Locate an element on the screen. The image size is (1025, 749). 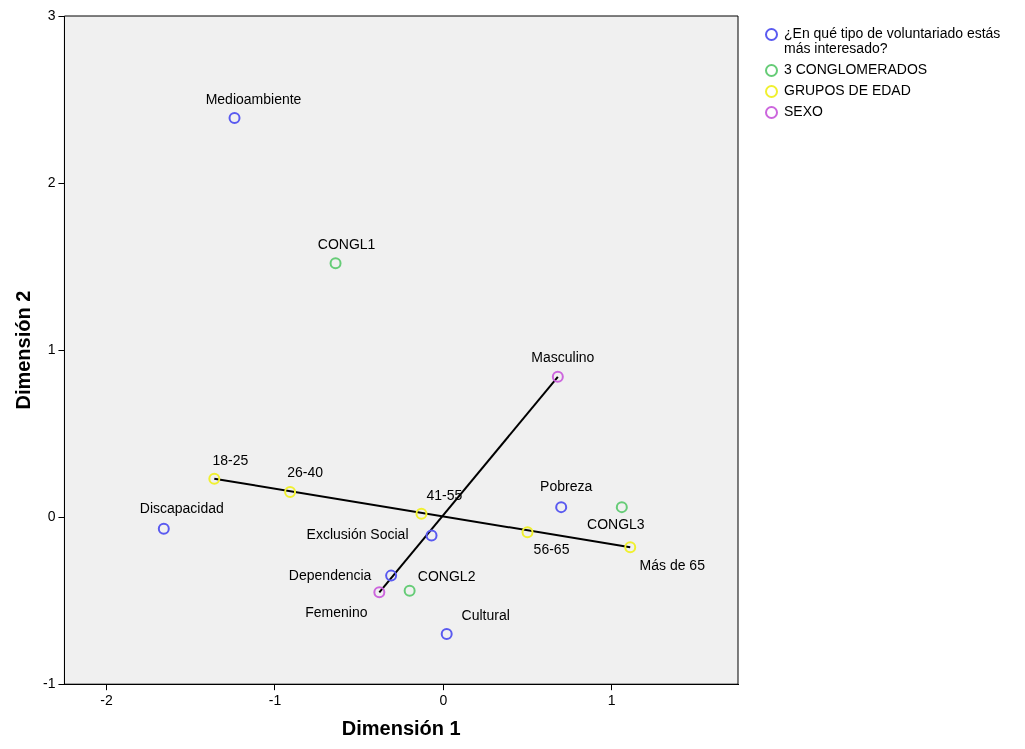
annotation: Medioambiente is located at coordinates (253, 98).